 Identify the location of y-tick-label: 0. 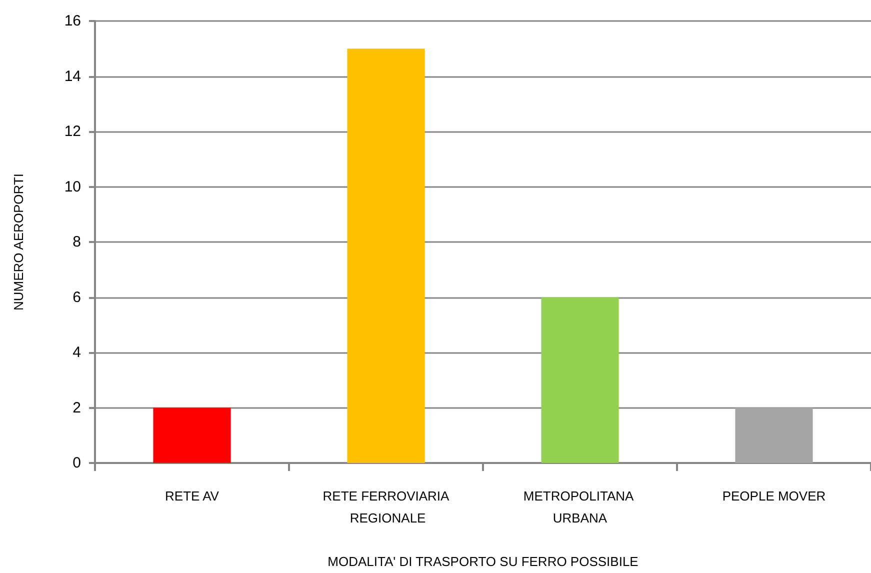
(76, 463).